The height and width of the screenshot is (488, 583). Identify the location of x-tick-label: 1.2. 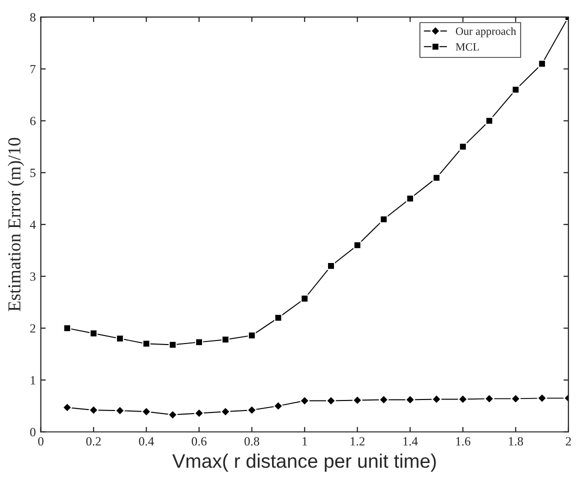
(357, 441).